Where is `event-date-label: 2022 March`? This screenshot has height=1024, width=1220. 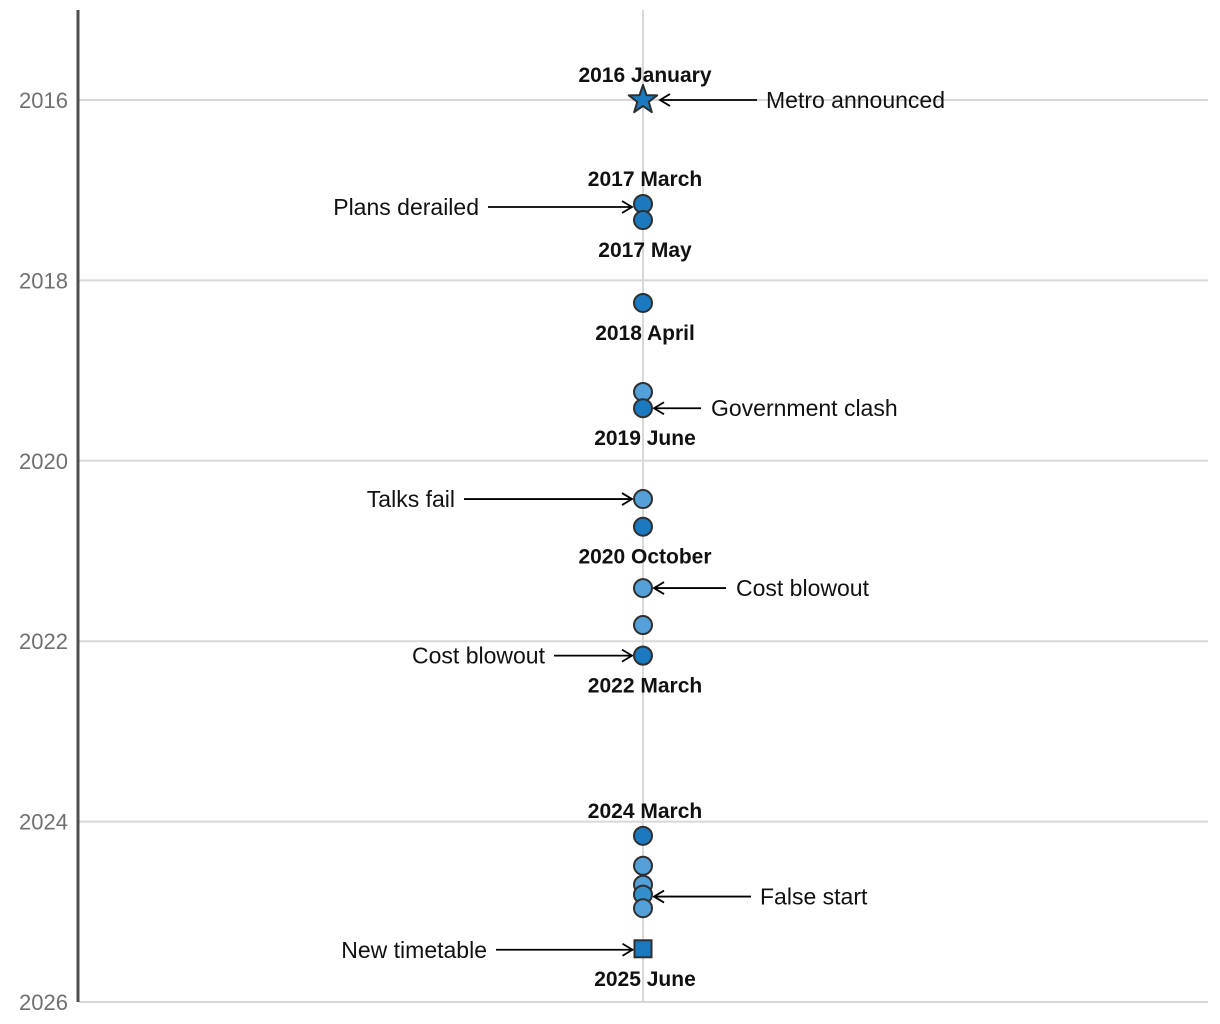
event-date-label: 2022 March is located at coordinates (645, 686).